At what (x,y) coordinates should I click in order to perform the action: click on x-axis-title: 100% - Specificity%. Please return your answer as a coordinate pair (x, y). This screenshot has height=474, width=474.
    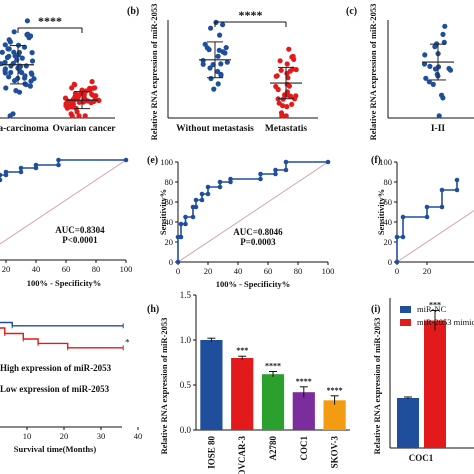
    Looking at the image, I should click on (64, 283).